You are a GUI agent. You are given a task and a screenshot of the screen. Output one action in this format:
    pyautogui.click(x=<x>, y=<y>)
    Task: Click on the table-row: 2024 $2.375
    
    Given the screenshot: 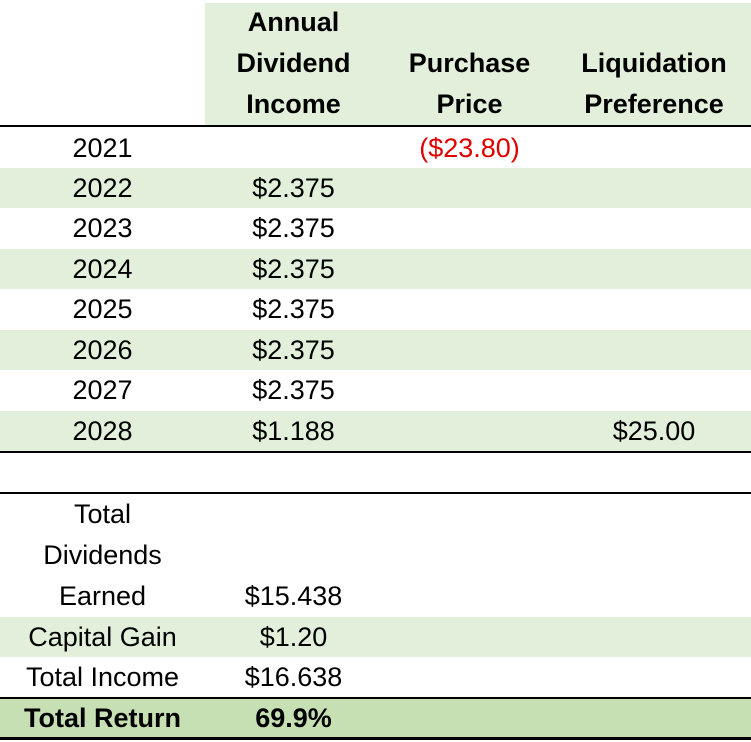 What is the action you would take?
    pyautogui.click(x=375, y=269)
    